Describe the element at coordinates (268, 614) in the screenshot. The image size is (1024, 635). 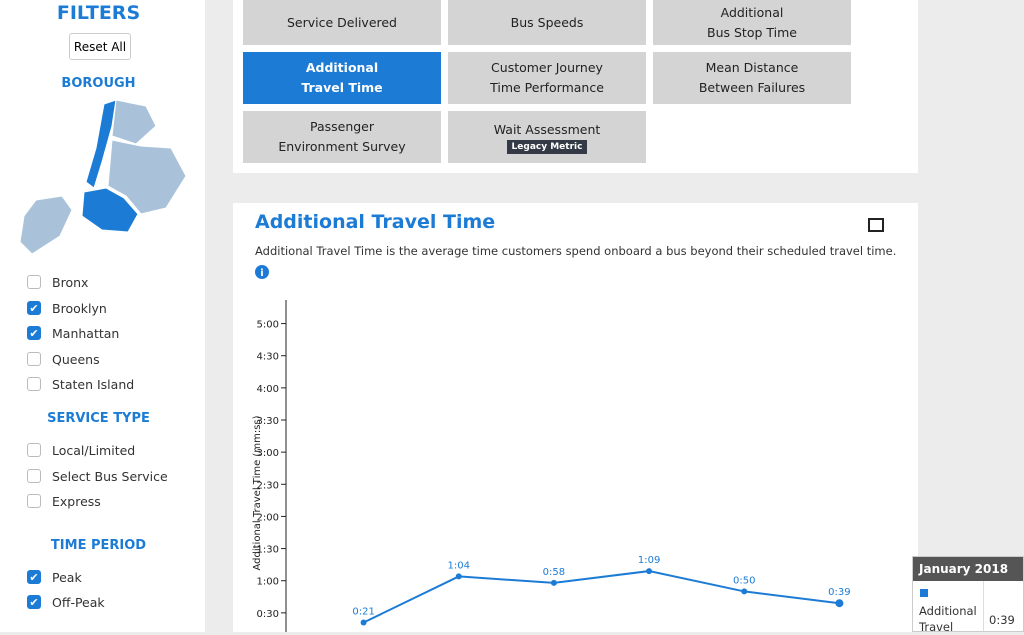
I see `y-tick-label: 0:30` at that location.